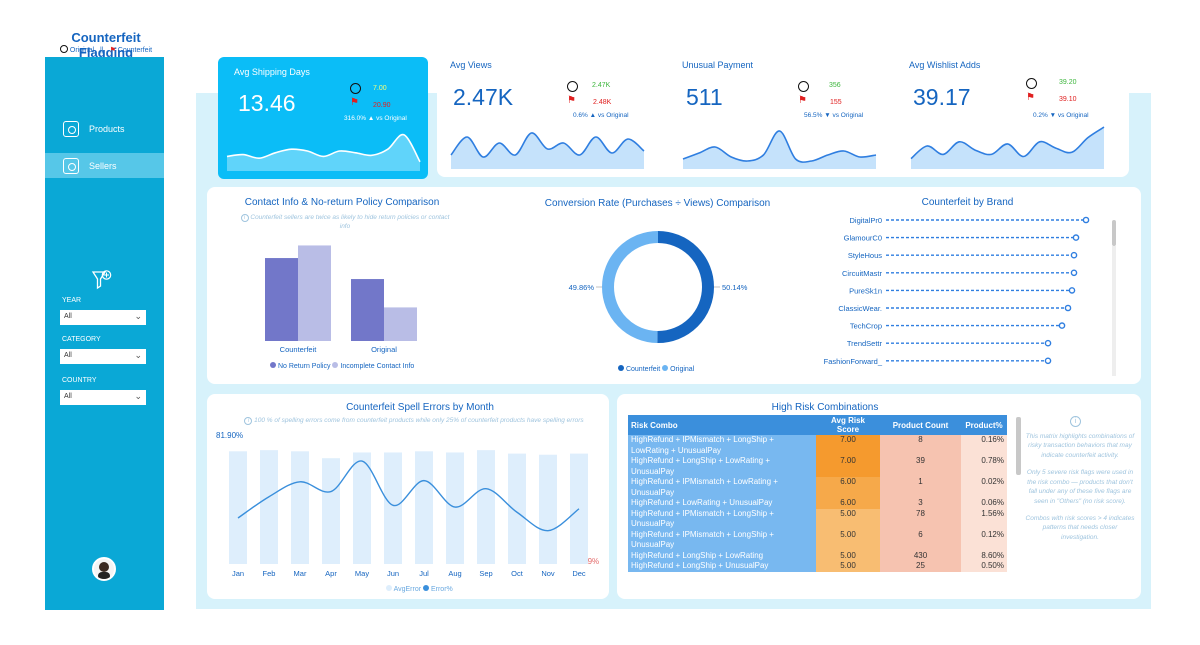 The height and width of the screenshot is (645, 1200). Describe the element at coordinates (601, 85) in the screenshot. I see `kpi-original-value: 2.47K` at that location.